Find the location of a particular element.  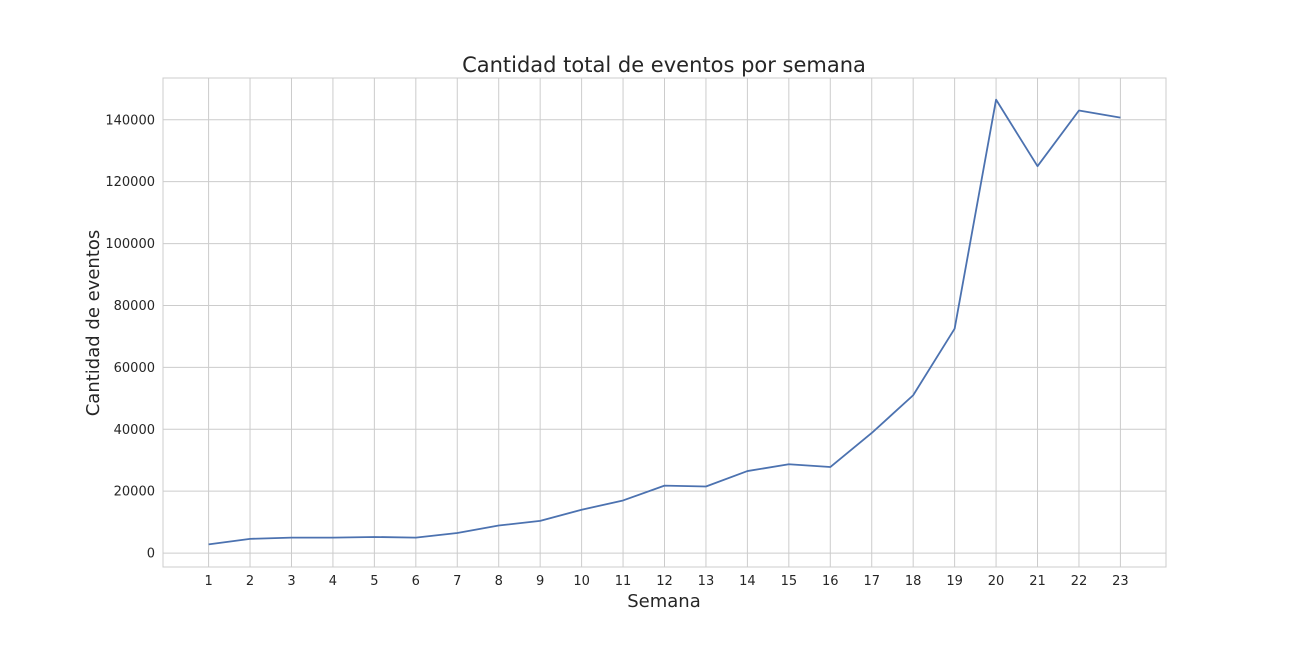

x-tick-label: 11 is located at coordinates (623, 581).